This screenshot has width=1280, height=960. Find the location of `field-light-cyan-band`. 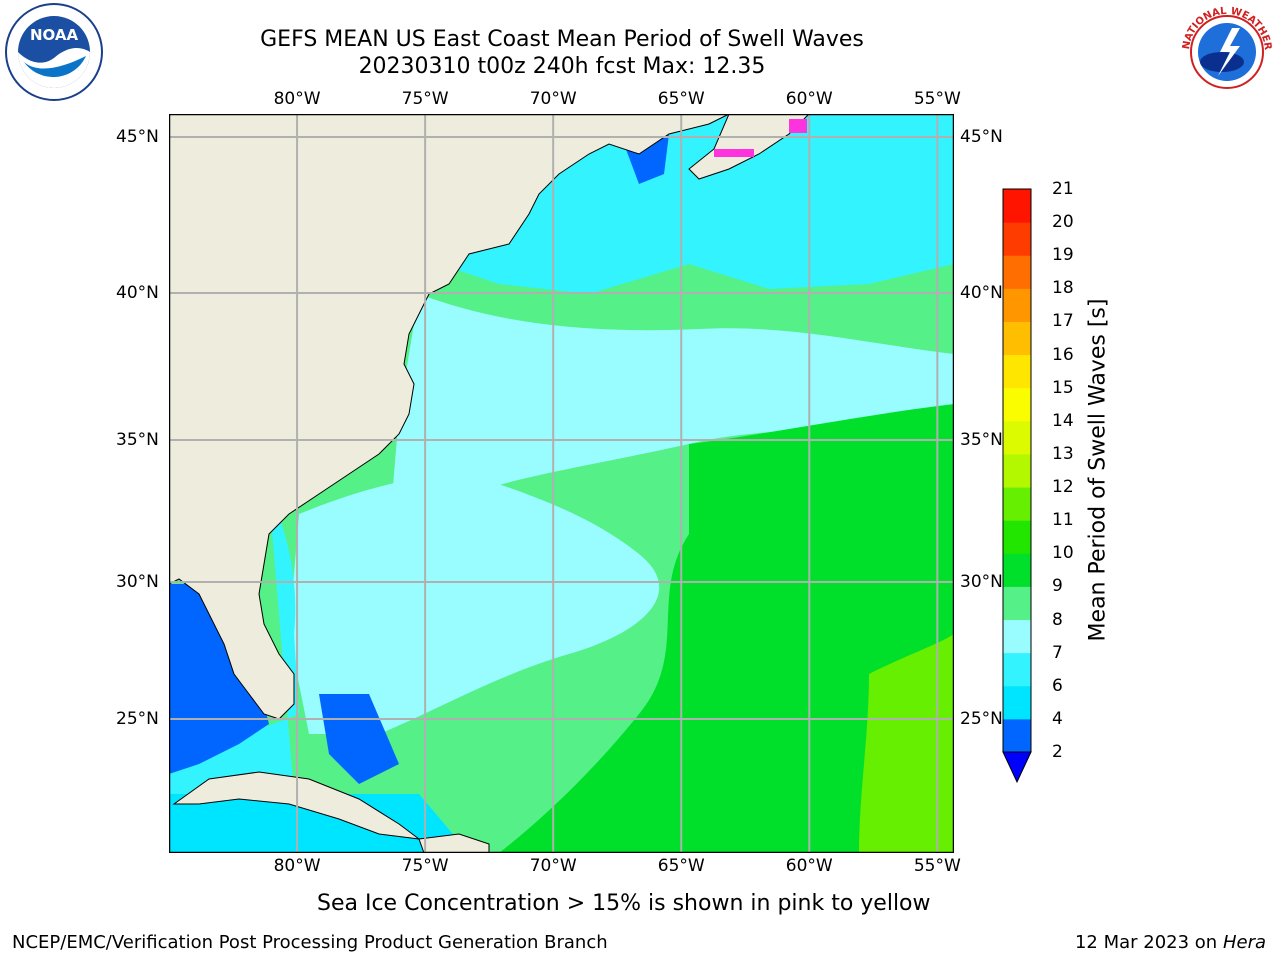

field-light-cyan-band is located at coordinates (671, 414).